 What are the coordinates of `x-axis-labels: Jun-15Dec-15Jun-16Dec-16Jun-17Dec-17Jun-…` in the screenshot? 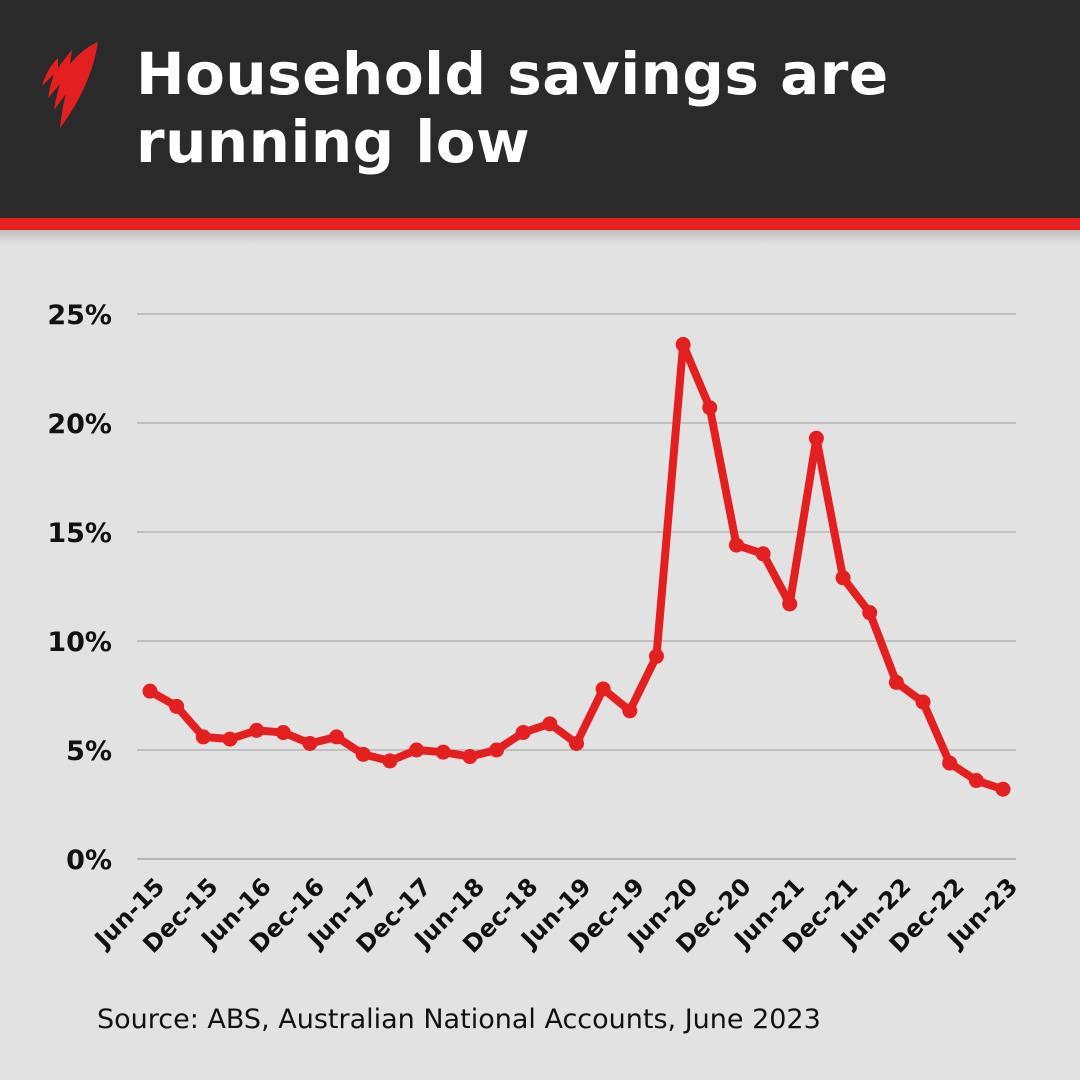 It's located at (555, 915).